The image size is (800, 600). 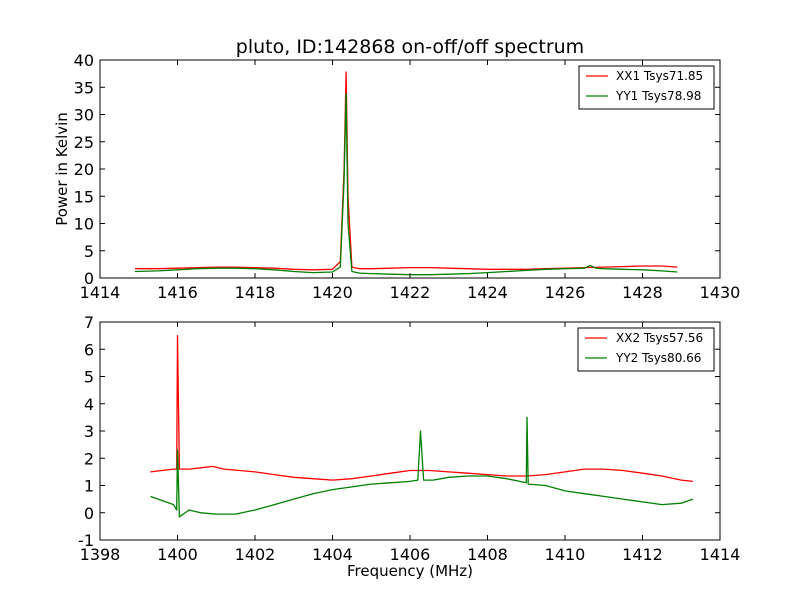 I want to click on bottom-x-tick-label: 1414, so click(x=720, y=554).